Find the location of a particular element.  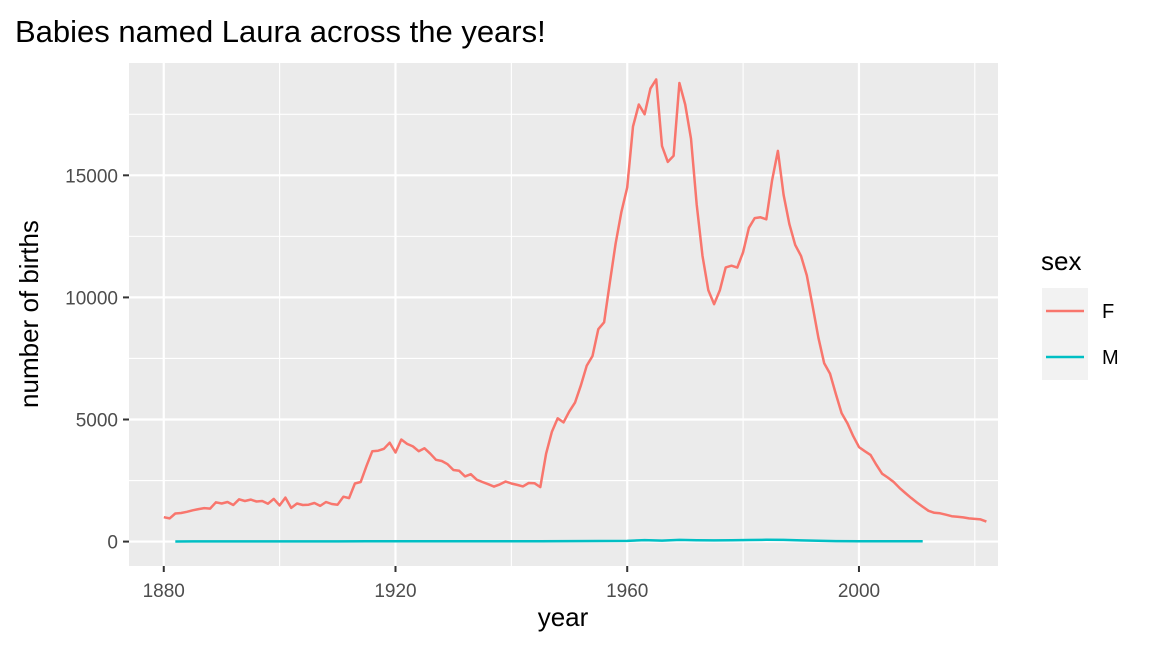

y-tick-label: 5000 is located at coordinates (97, 420).